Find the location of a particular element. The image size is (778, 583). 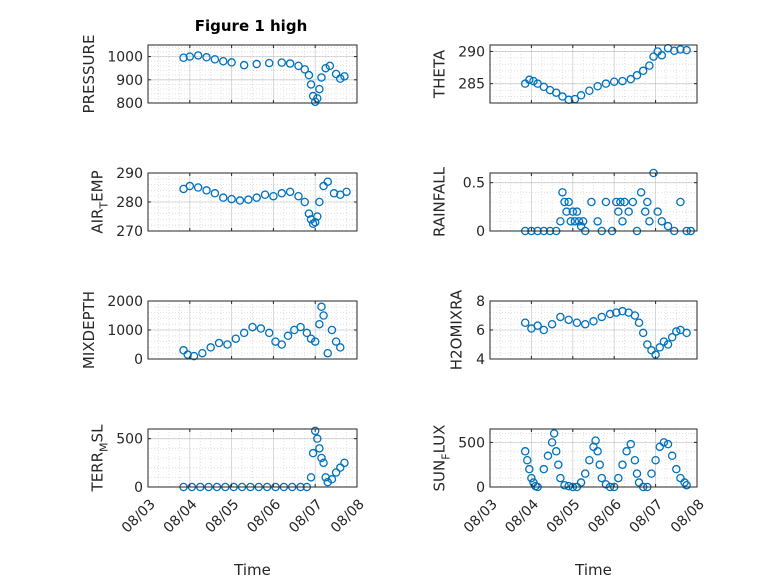

y-label-part: TERR is located at coordinates (98, 472).